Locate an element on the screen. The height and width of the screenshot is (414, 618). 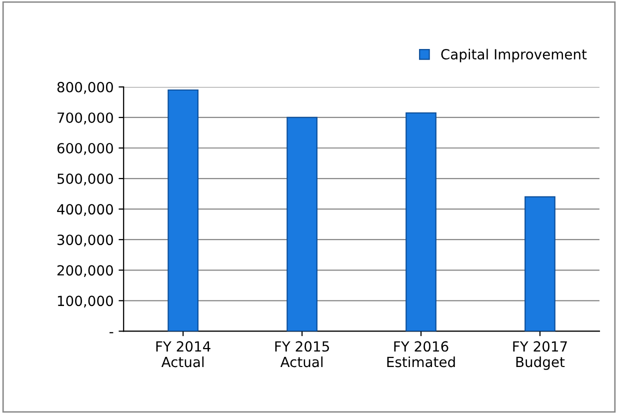
x-tick-label: FY 2014 Actual is located at coordinates (183, 354).